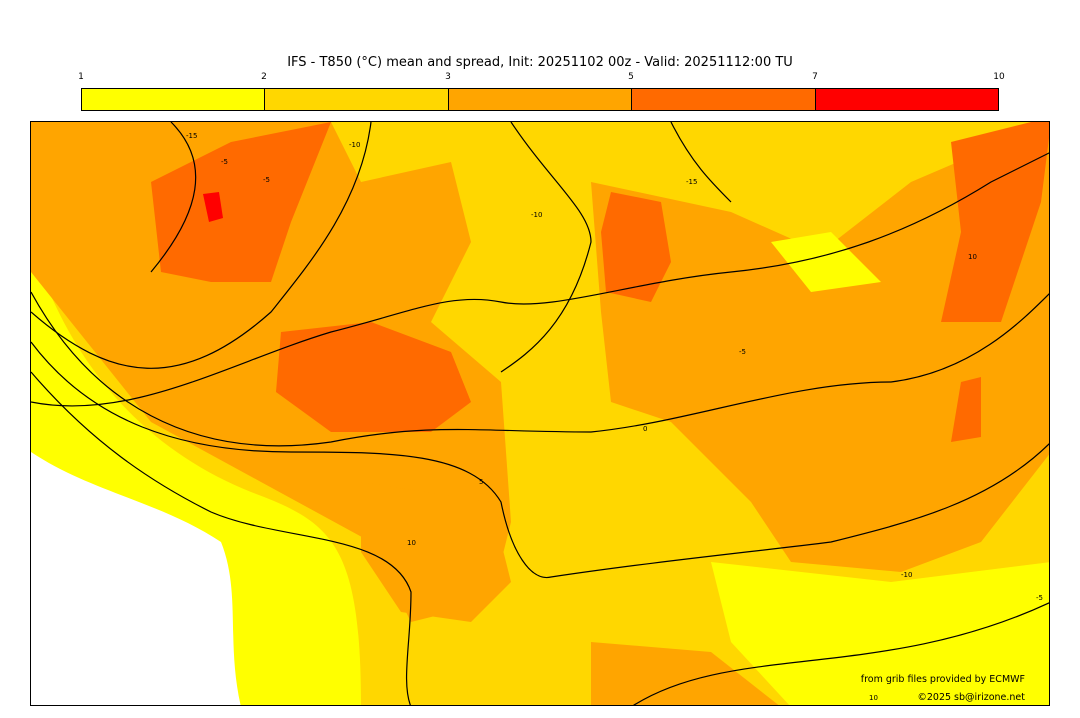 The width and height of the screenshot is (1080, 718). What do you see at coordinates (942, 679) in the screenshot?
I see `source-credit: from grib files provided by ECMWF` at bounding box center [942, 679].